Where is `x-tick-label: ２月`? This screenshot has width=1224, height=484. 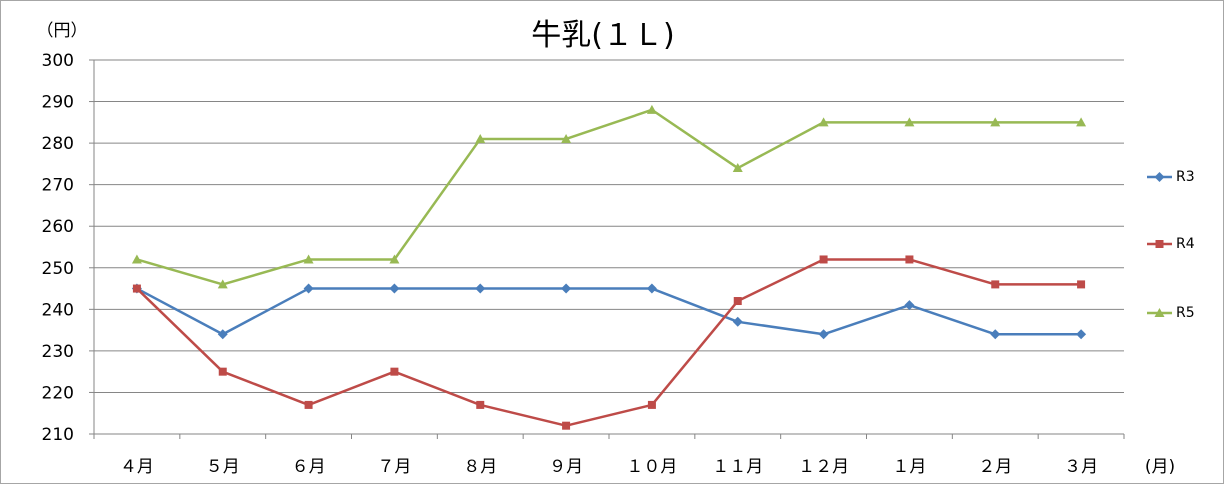
x-tick-label: ２月 is located at coordinates (995, 467).